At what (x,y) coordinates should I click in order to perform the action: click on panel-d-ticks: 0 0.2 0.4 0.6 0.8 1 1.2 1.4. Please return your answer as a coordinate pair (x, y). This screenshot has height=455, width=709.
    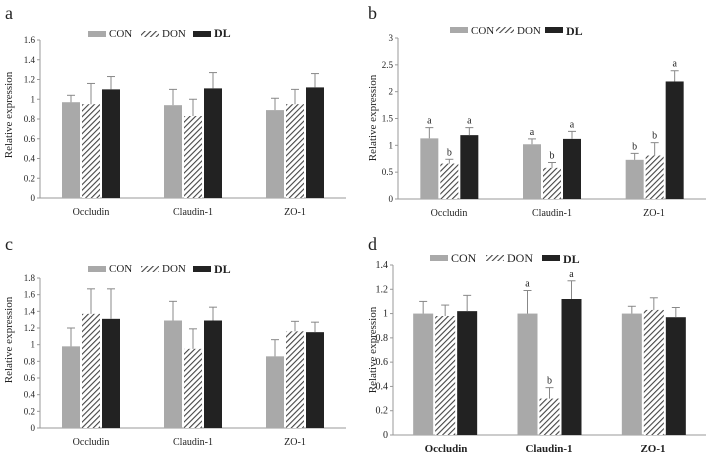
    Looking at the image, I should click on (384, 350).